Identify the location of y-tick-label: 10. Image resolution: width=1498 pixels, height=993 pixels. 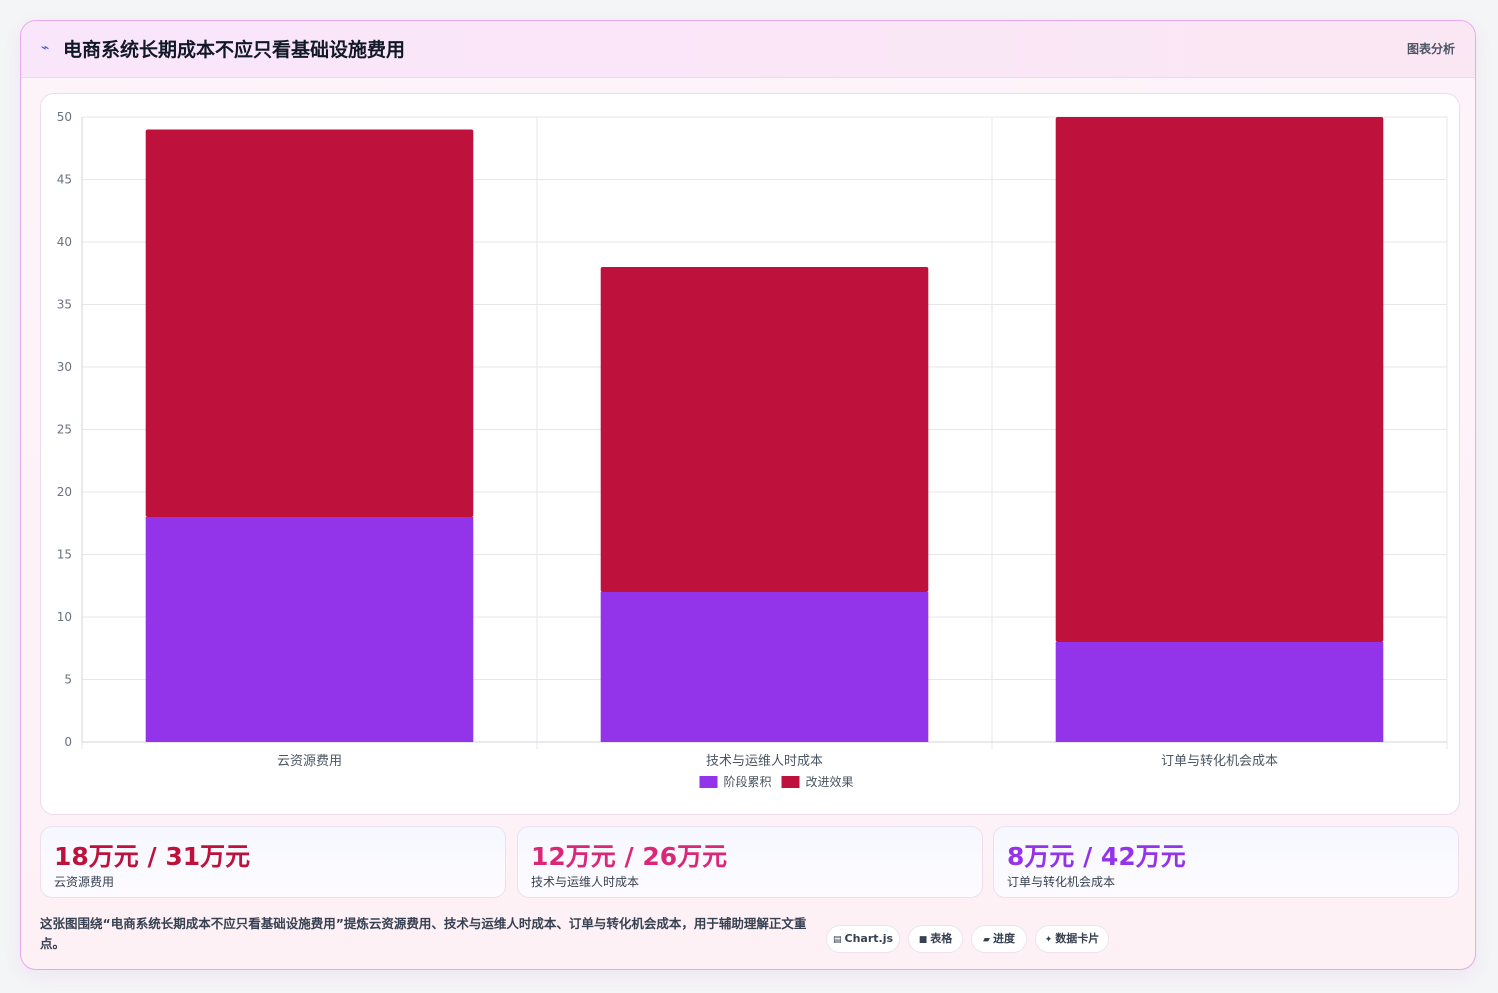
(64, 617).